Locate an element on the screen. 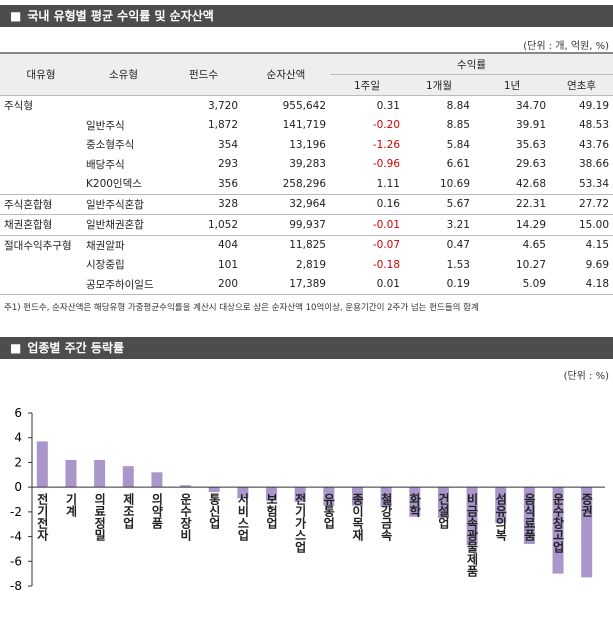 The image size is (613, 633). table-cell: 293 is located at coordinates (227, 164).